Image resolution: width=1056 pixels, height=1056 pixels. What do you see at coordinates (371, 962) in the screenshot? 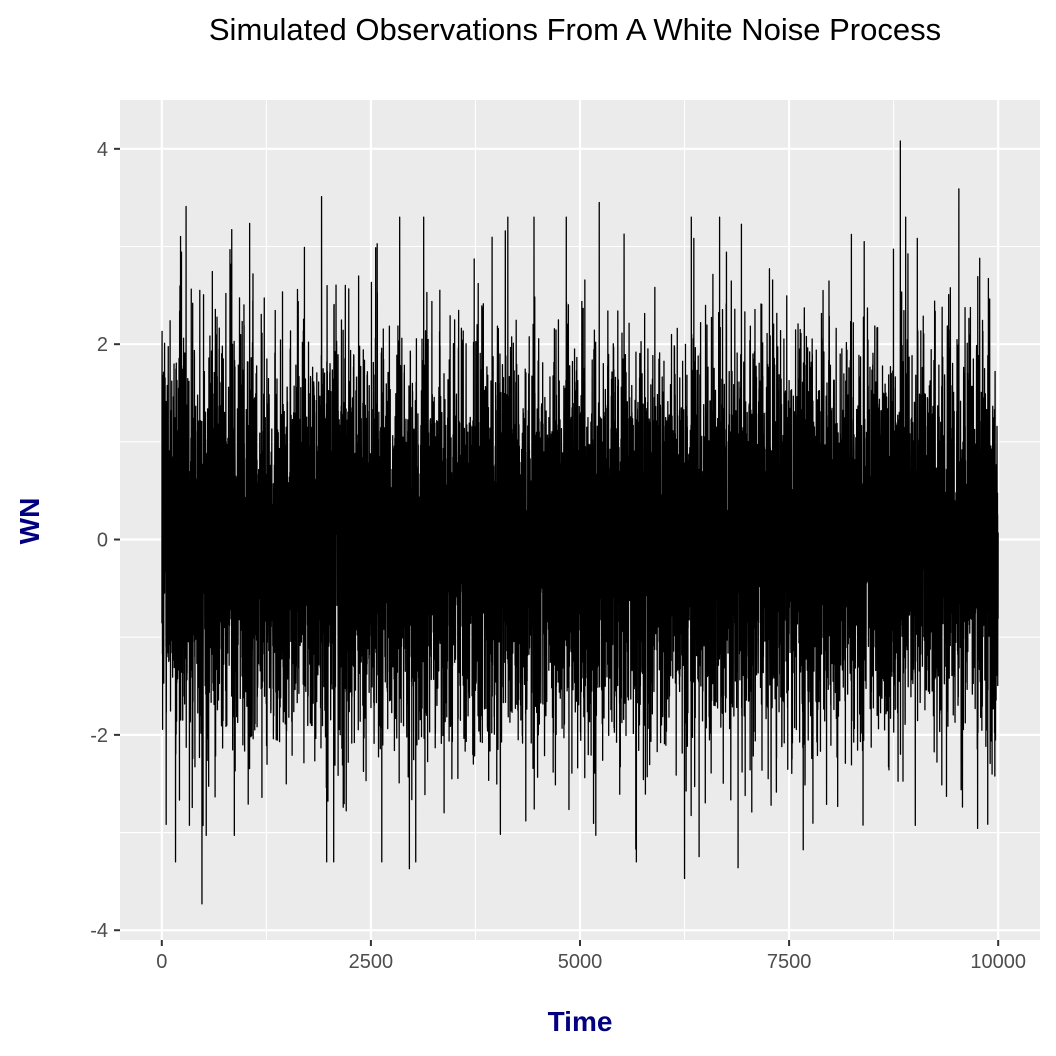
I see `x-tick-label: 2500` at bounding box center [371, 962].